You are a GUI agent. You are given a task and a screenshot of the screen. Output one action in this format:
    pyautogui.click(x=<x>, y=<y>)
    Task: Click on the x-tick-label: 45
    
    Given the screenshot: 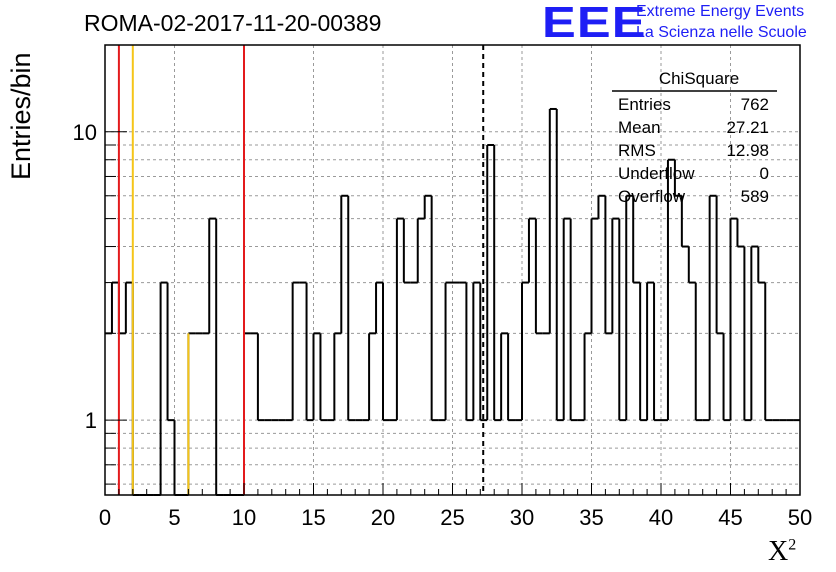 What is the action you would take?
    pyautogui.click(x=730, y=517)
    